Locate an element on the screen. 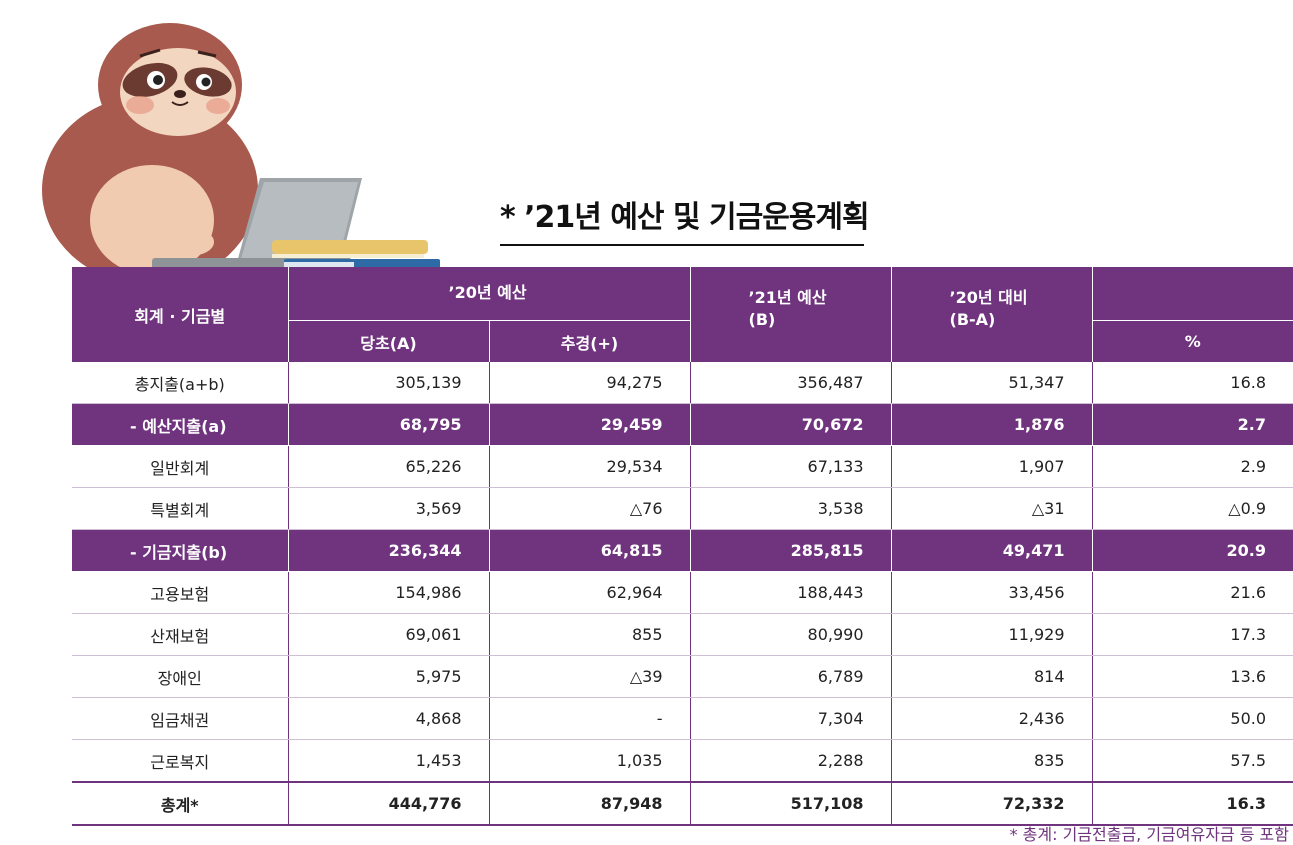 This screenshot has width=1293, height=845. cell-diff: 814 is located at coordinates (992, 676).